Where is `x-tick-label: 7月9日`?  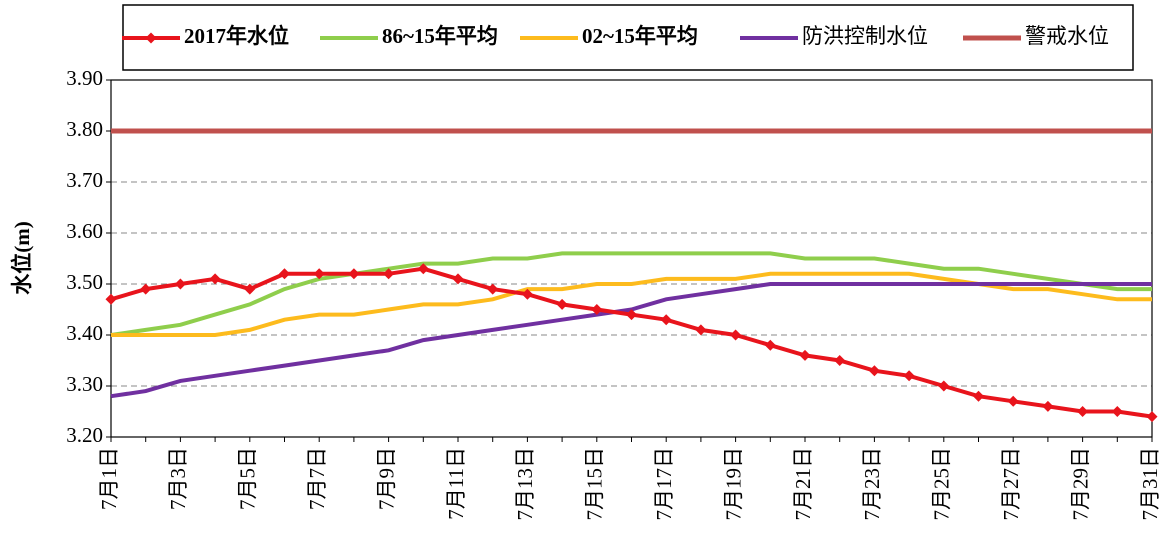
x-tick-label: 7月9日 is located at coordinates (386, 478).